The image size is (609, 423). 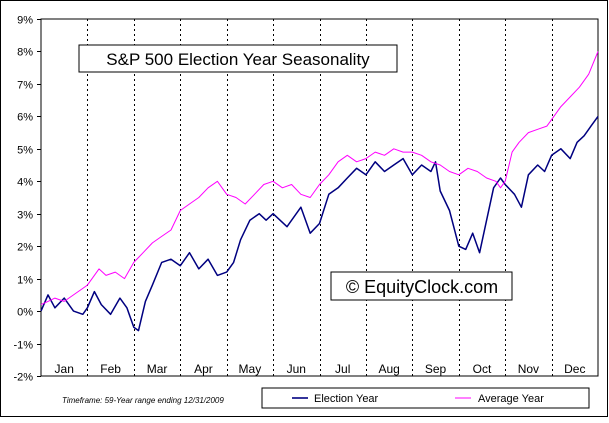 I want to click on x-tick-label: Sep, so click(x=436, y=369).